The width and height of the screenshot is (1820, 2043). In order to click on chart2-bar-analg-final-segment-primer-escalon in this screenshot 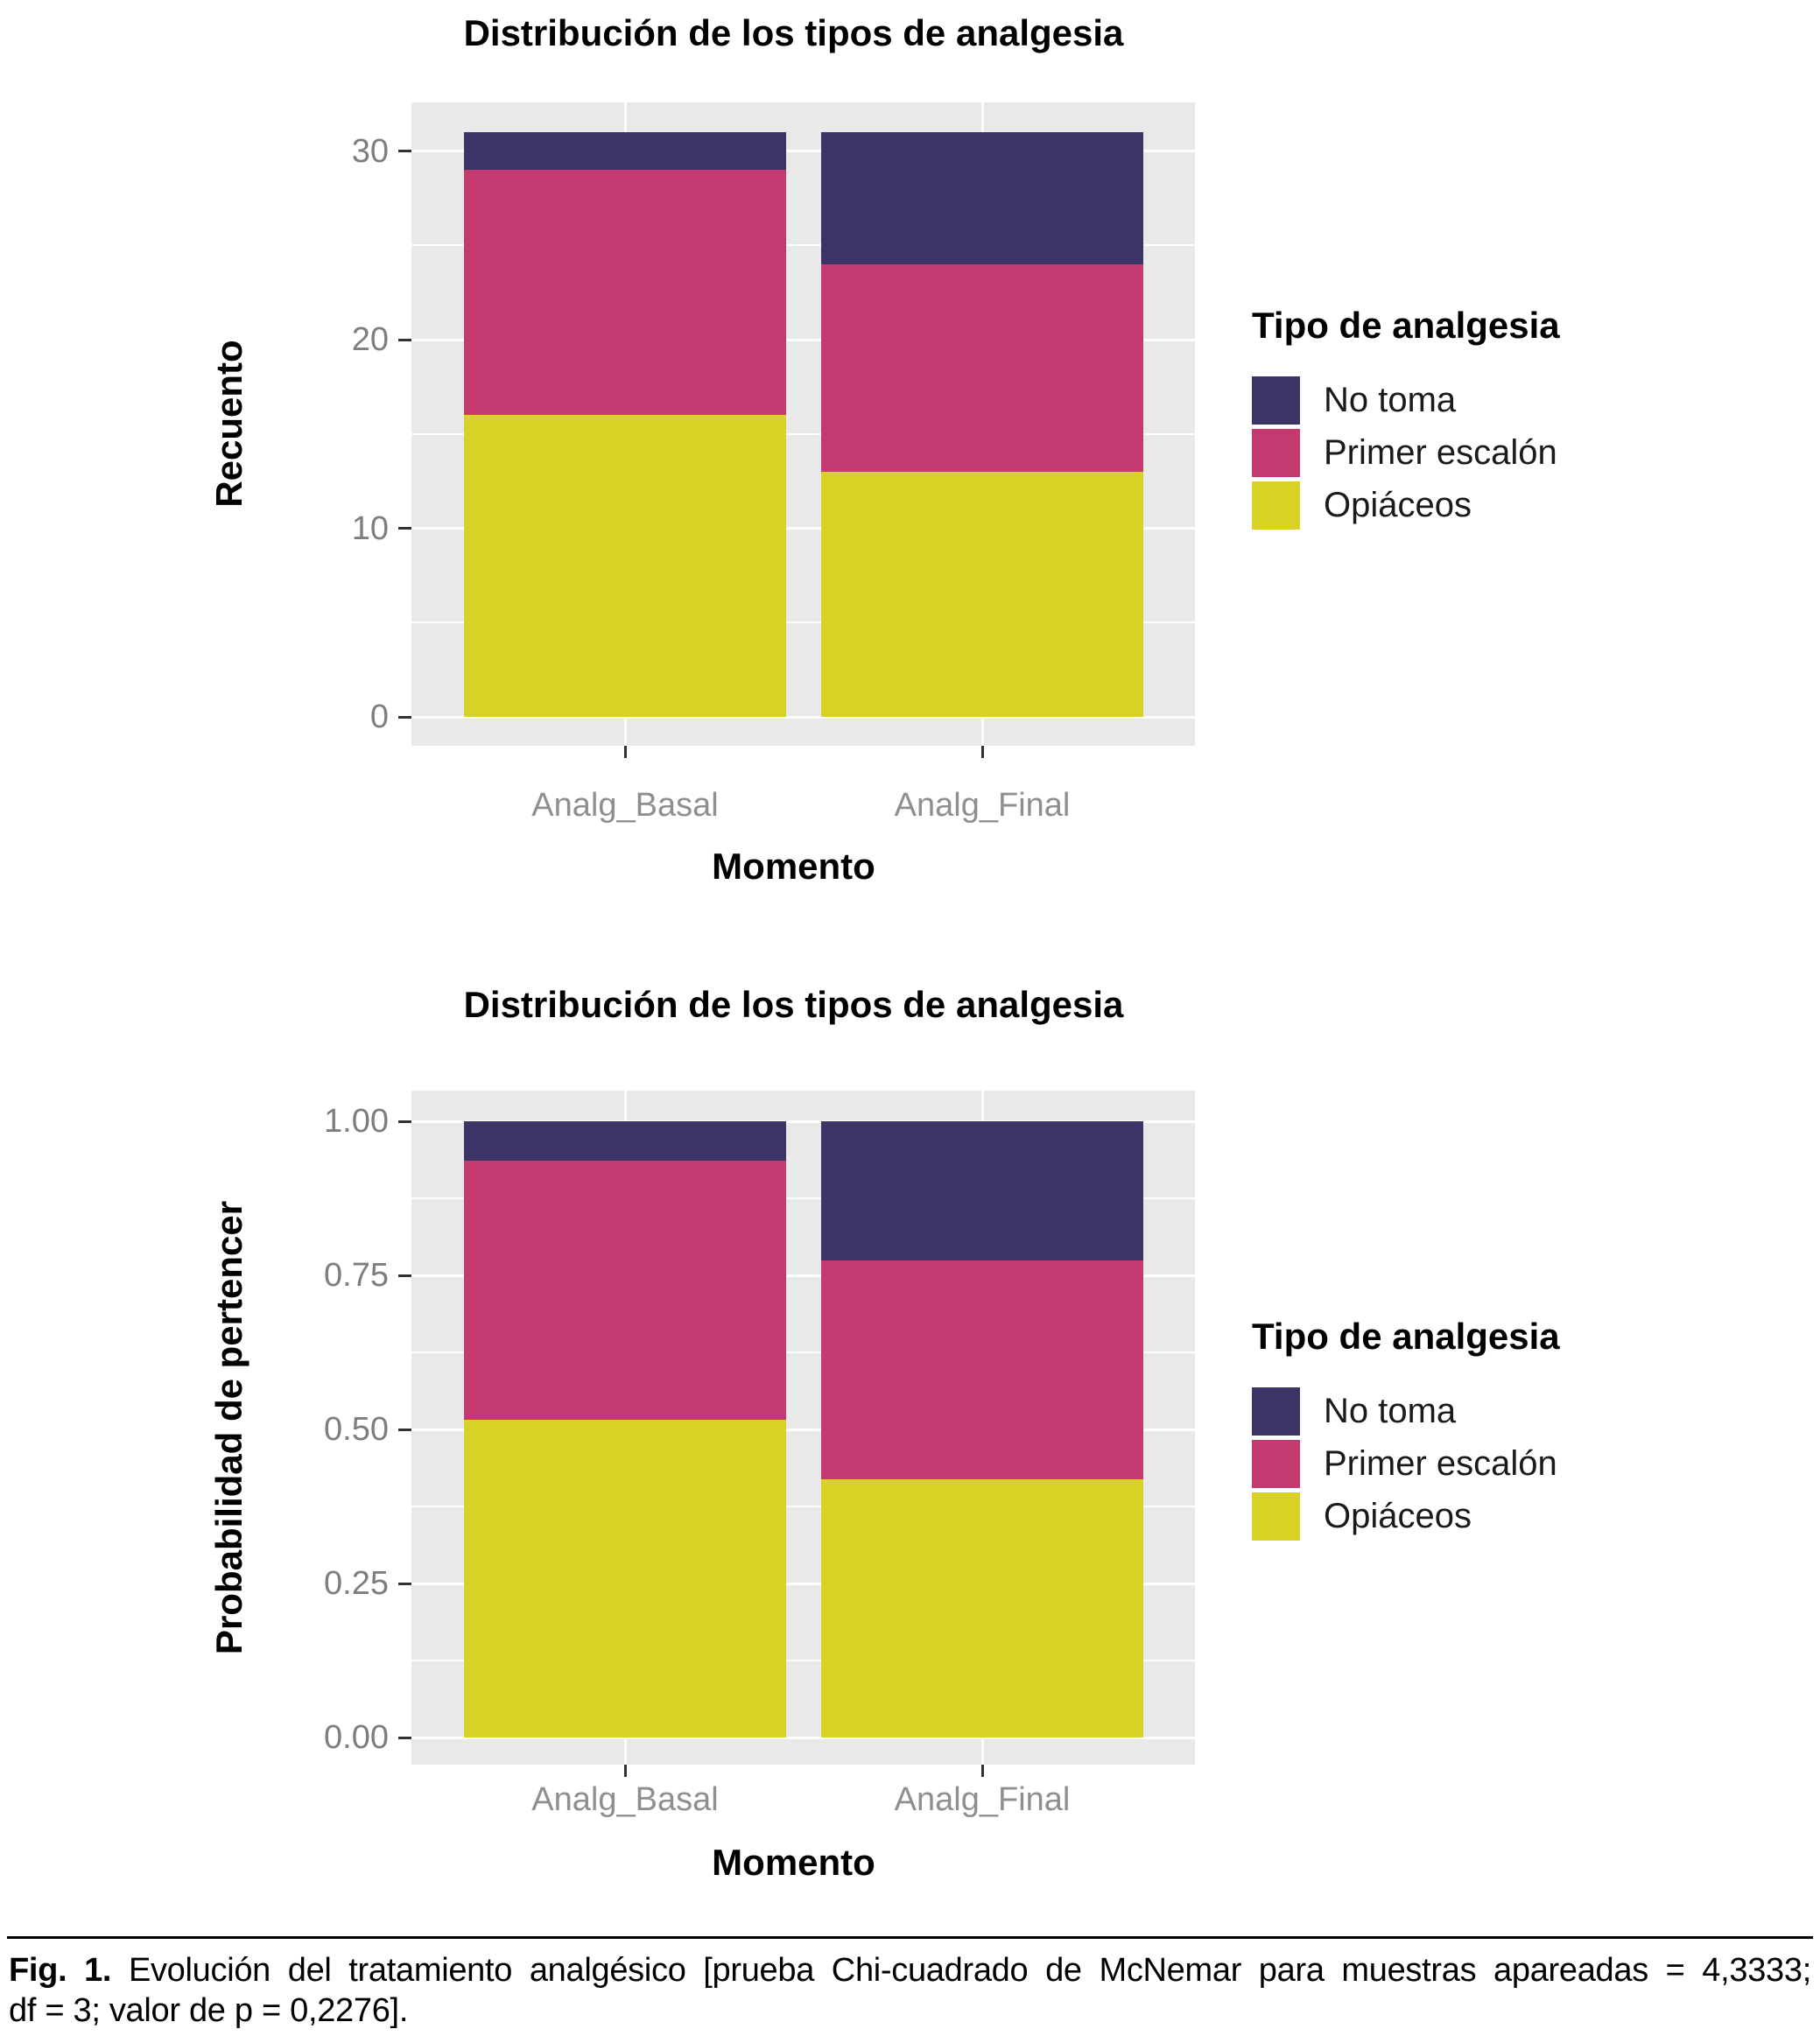, I will do `click(982, 1369)`.